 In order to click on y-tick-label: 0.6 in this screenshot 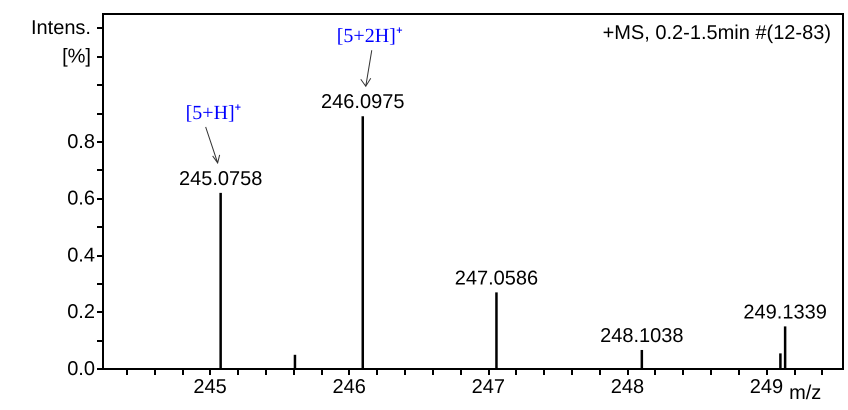, I will do `click(81, 199)`.